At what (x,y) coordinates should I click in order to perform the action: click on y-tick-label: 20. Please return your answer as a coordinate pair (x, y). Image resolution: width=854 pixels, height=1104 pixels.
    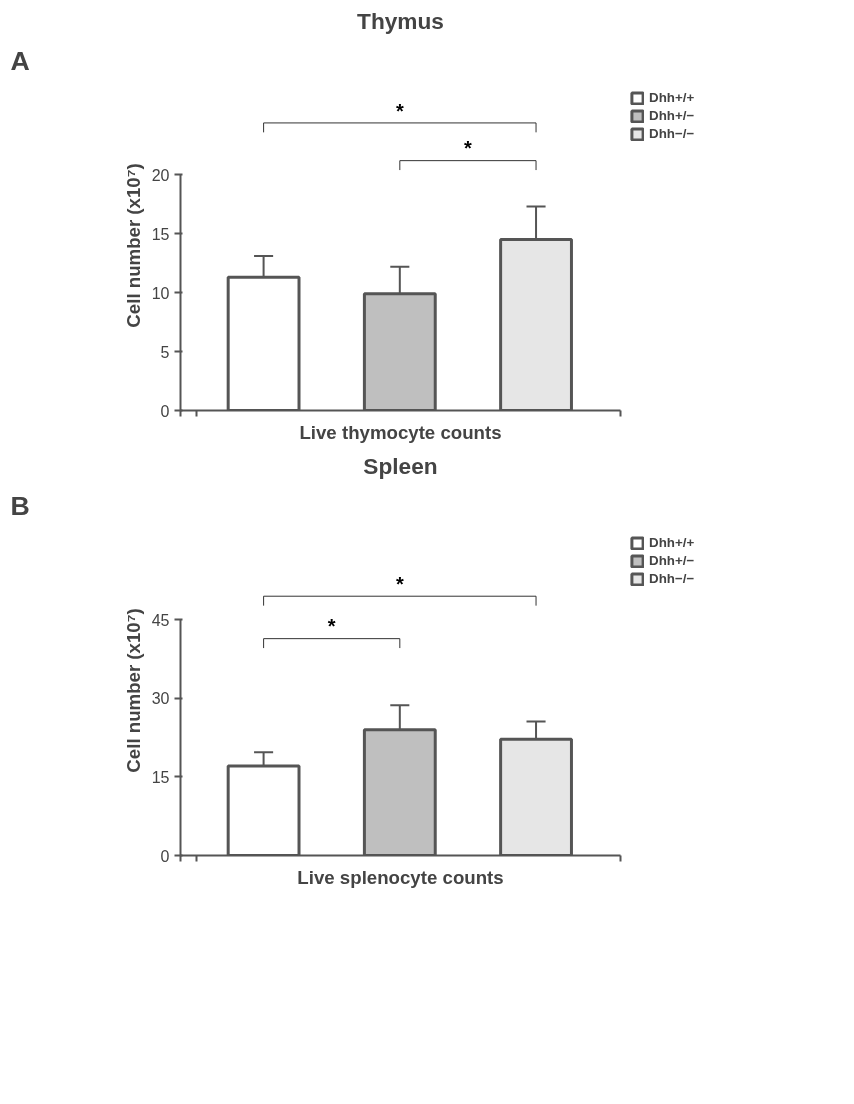
    Looking at the image, I should click on (160, 175).